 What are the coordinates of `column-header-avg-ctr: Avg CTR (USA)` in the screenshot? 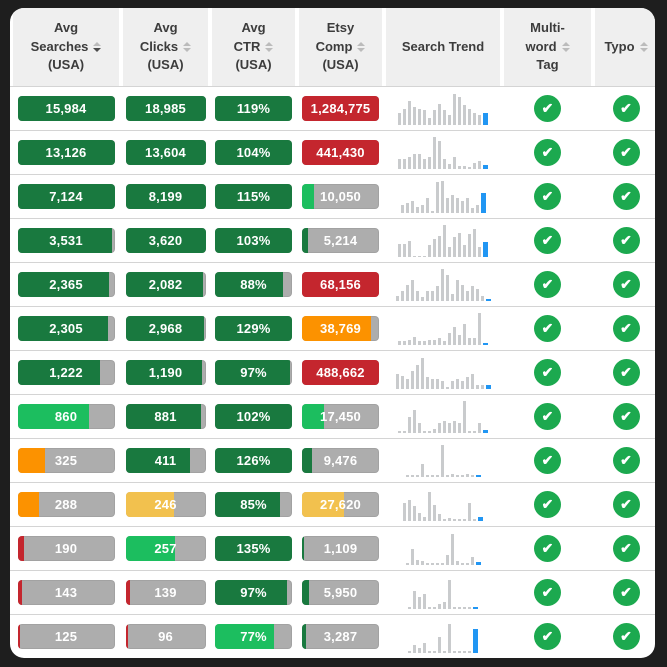 It's located at (253, 47).